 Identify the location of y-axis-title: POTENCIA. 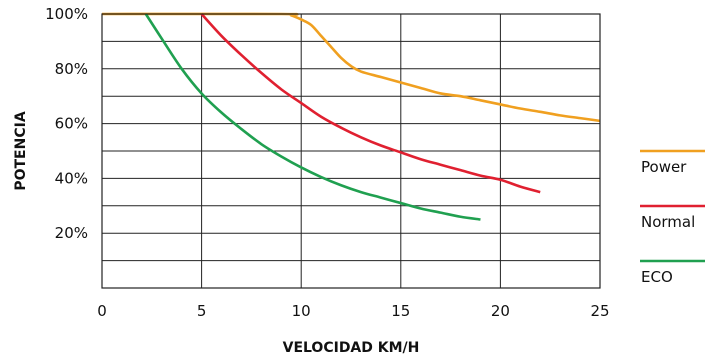
(21, 150).